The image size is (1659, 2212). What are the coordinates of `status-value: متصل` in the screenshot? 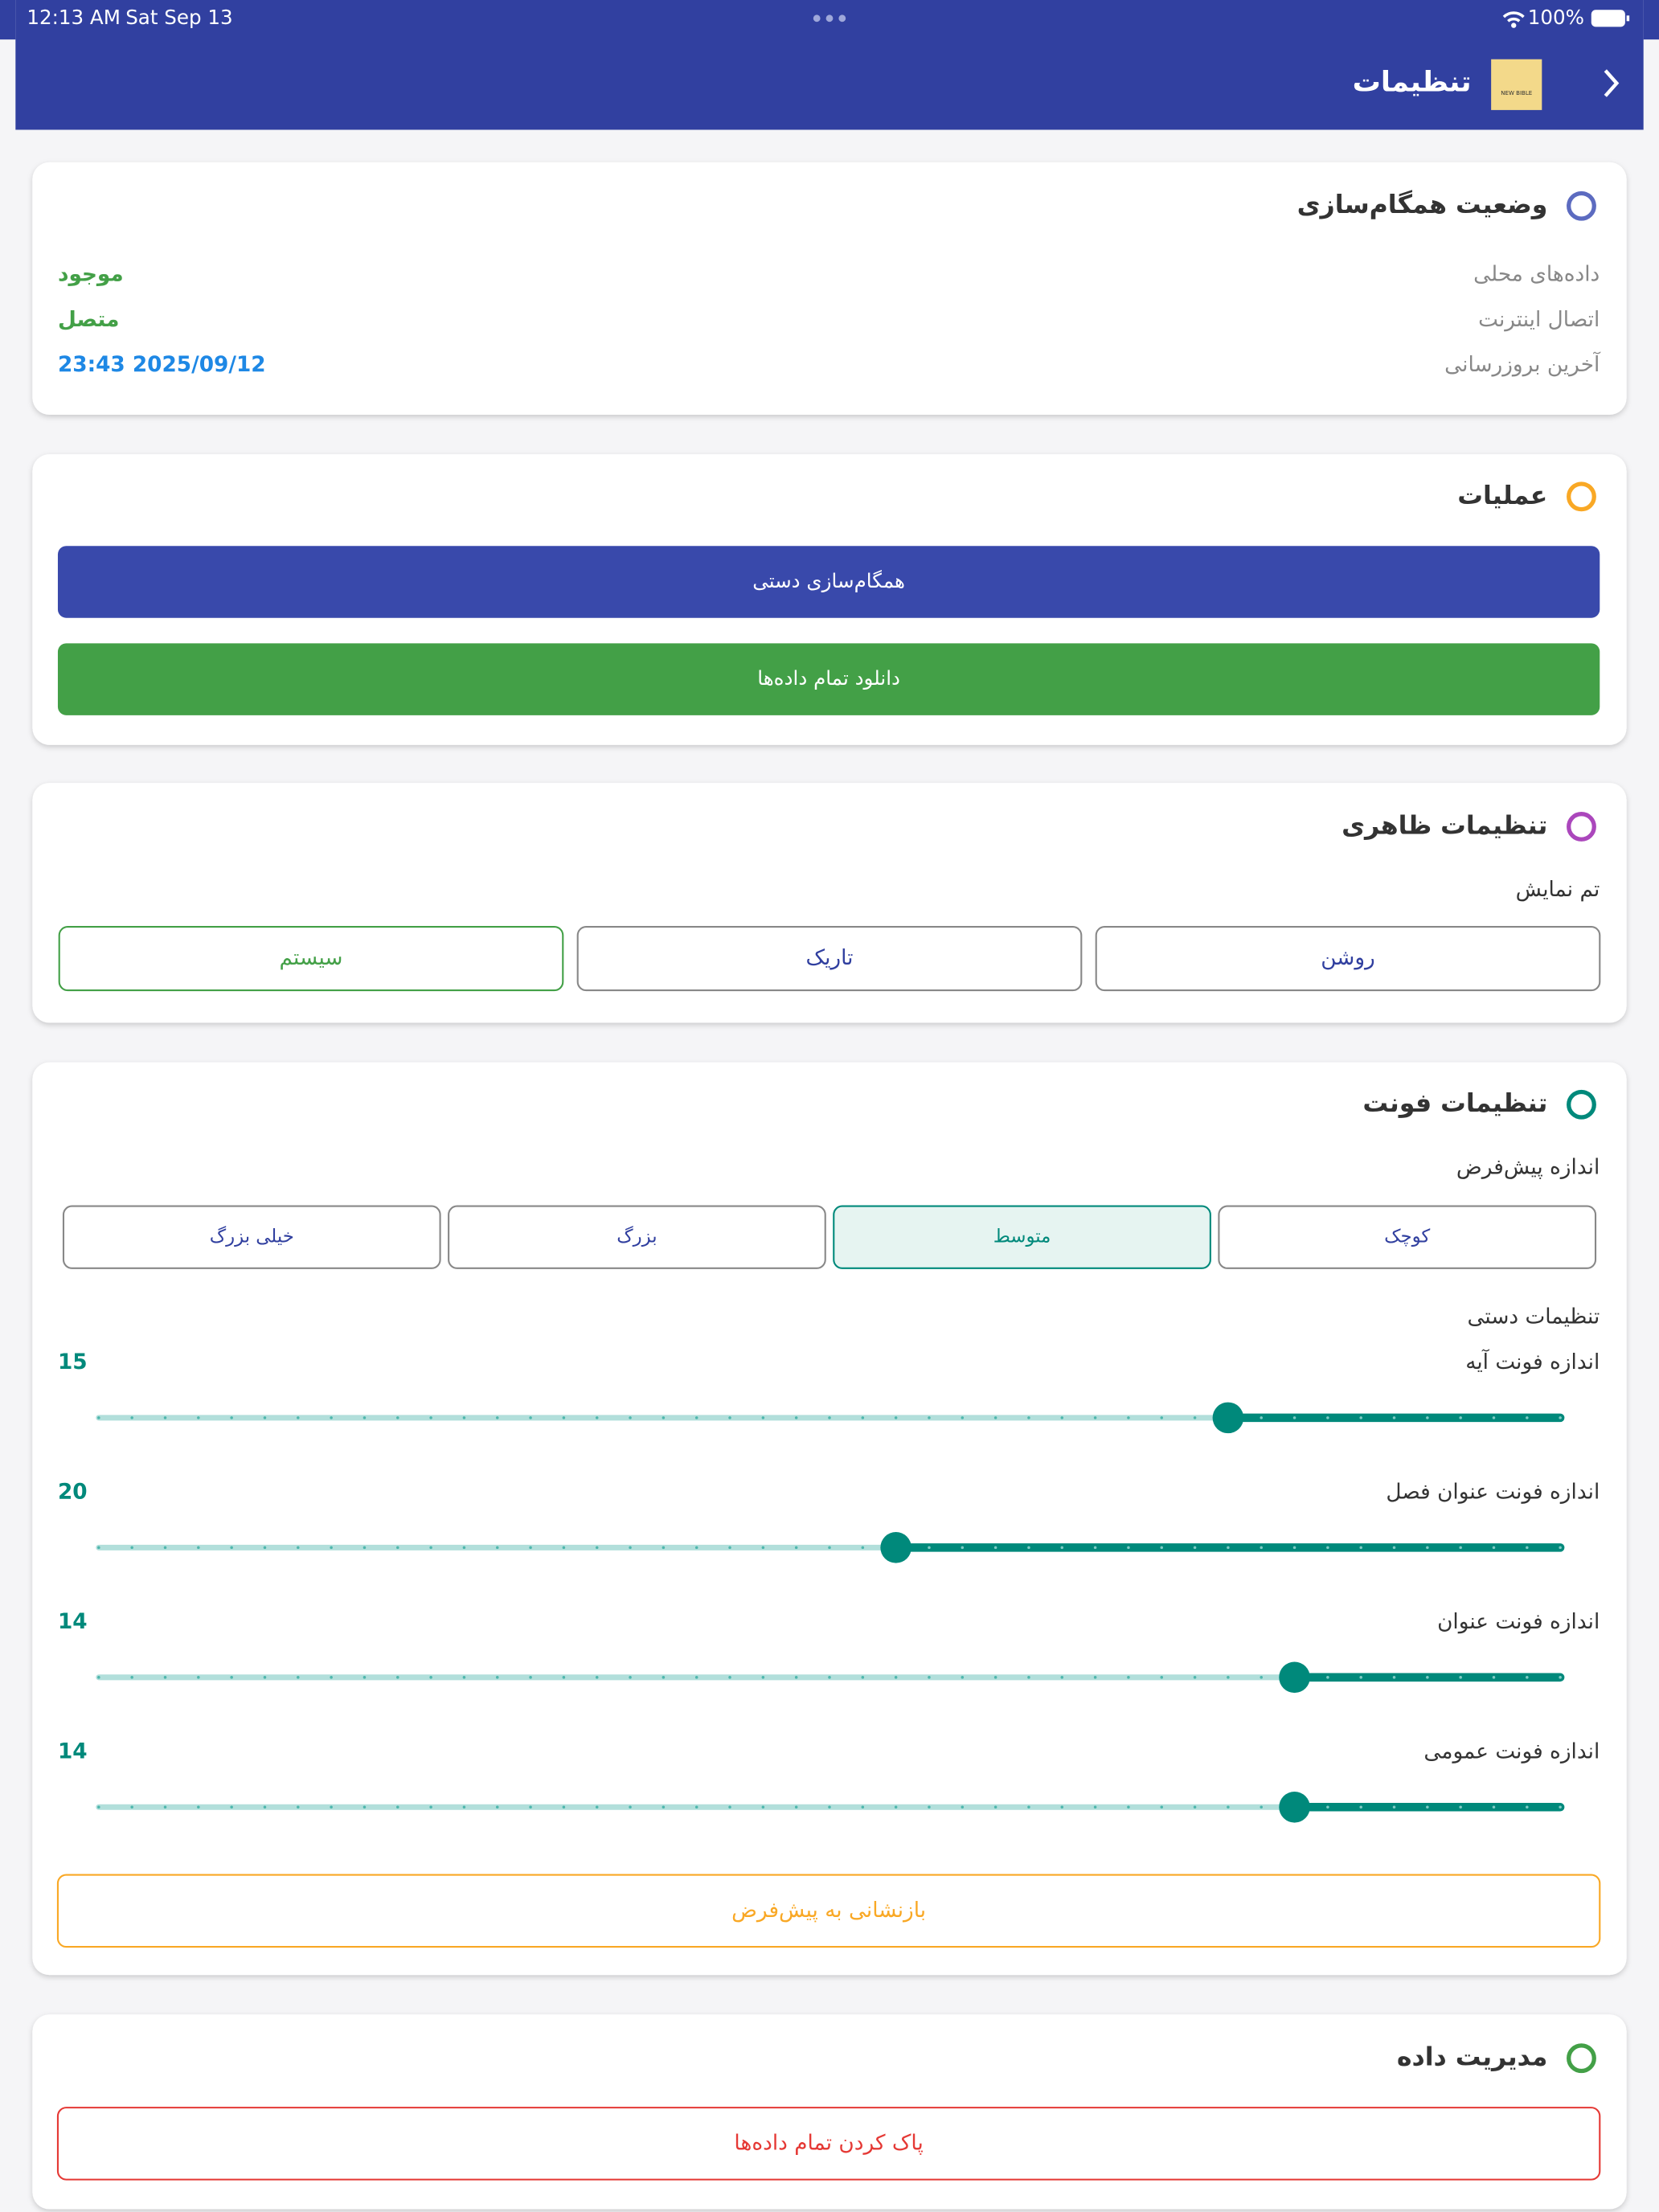 It's located at (88, 320).